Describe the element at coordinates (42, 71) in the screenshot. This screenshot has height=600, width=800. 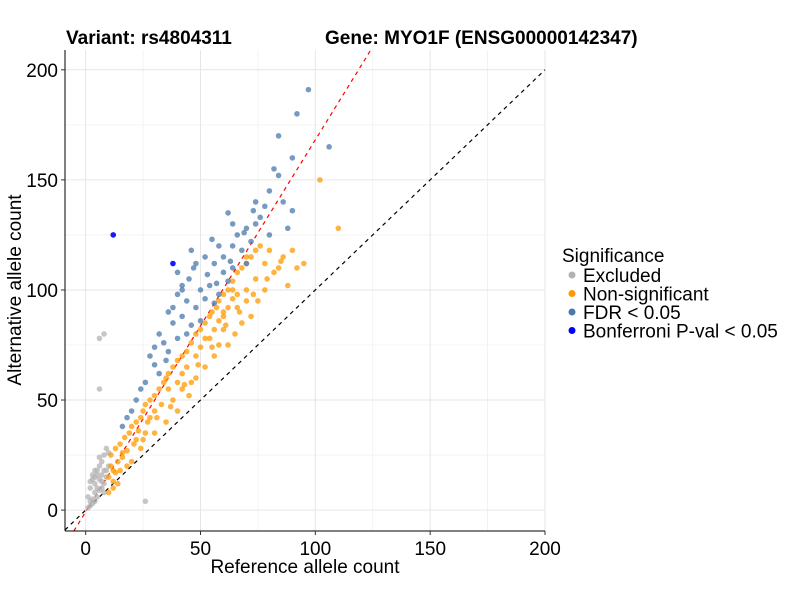
I see `y-tick-label: 200` at that location.